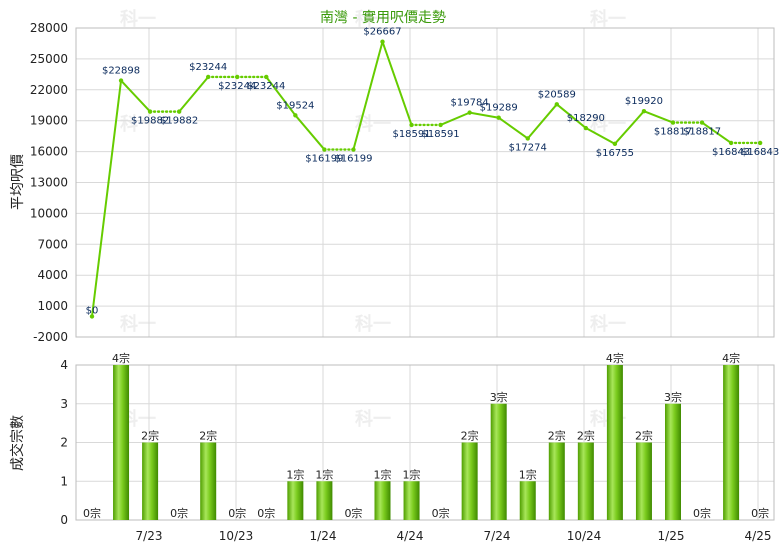  I want to click on x-tick-label: 4/24, so click(410, 536).